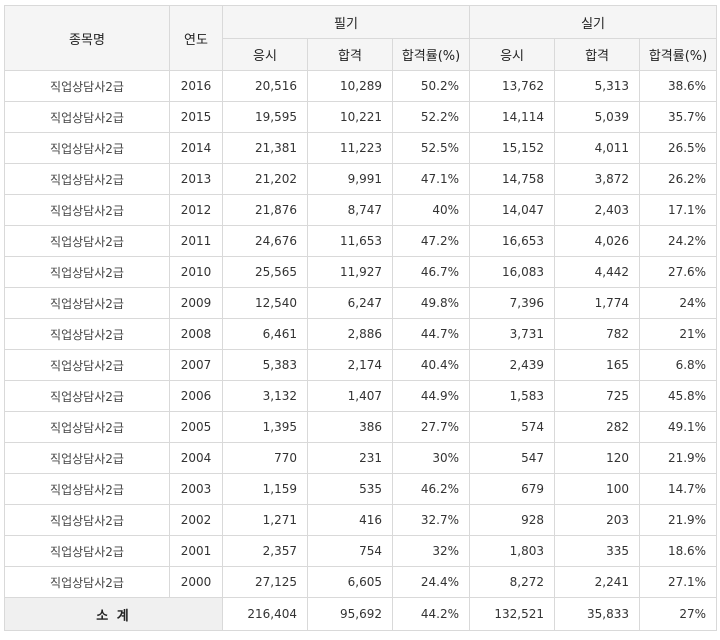 Image resolution: width=720 pixels, height=640 pixels. What do you see at coordinates (350, 148) in the screenshot?
I see `cell-written-passed: 11,223` at bounding box center [350, 148].